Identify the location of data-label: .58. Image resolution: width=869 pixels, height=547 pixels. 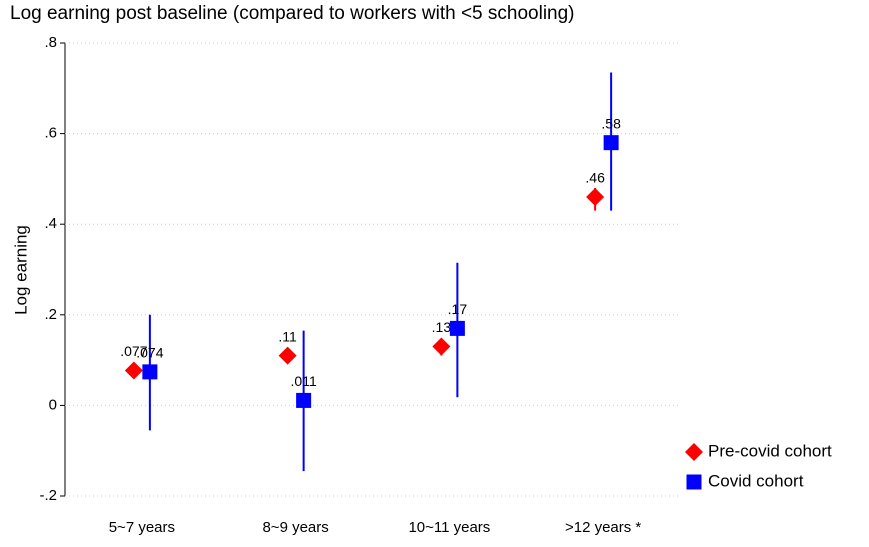
(611, 123).